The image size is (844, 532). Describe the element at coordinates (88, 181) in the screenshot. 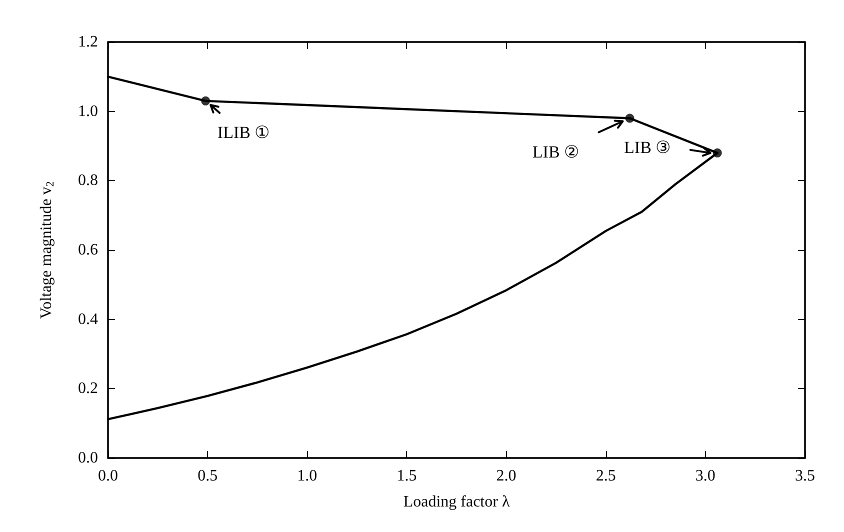

I see `y-tick-label: 0.8` at that location.